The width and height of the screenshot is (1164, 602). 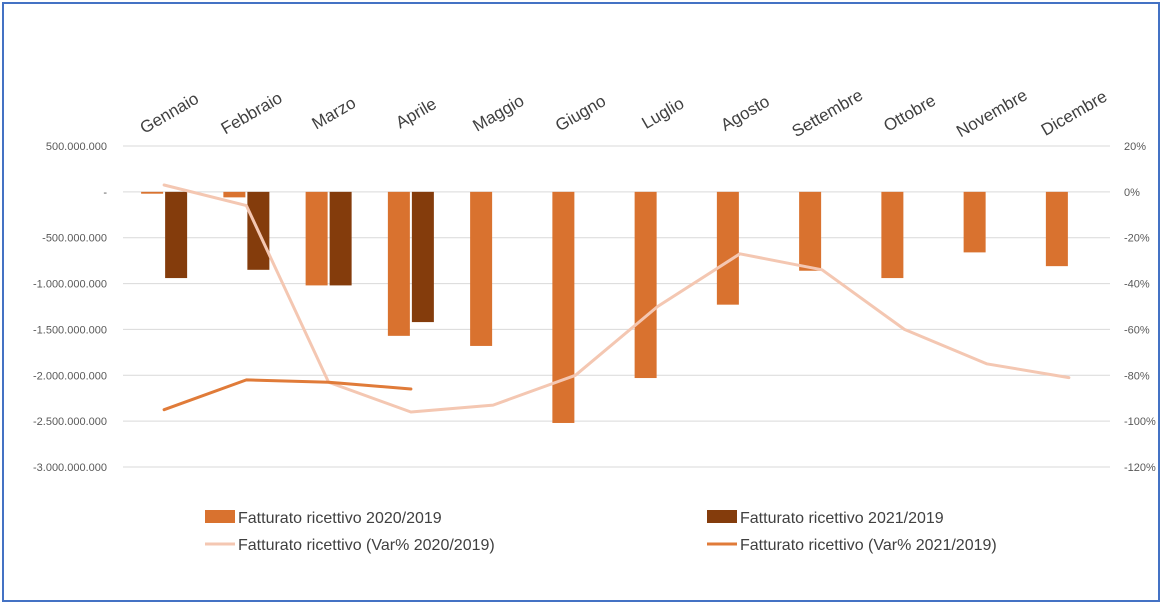 What do you see at coordinates (1137, 239) in the screenshot?
I see `right-tick-label: -20%` at bounding box center [1137, 239].